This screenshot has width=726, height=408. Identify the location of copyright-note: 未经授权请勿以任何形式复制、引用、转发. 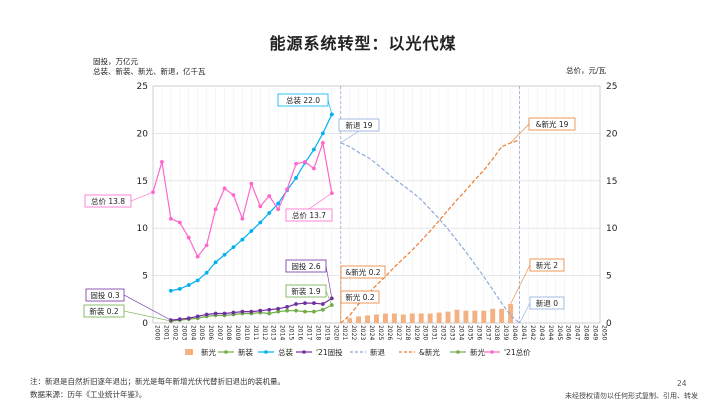
(631, 396).